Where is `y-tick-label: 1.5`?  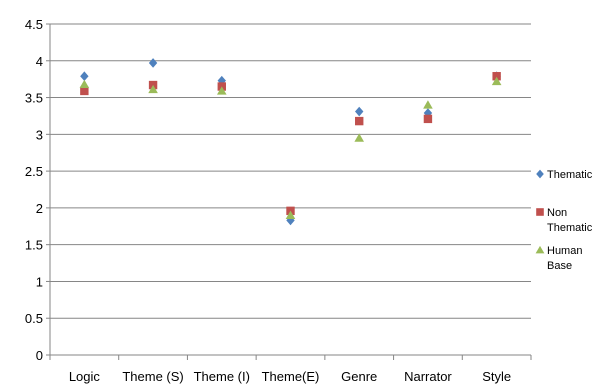 y-tick-label: 1.5 is located at coordinates (34, 245).